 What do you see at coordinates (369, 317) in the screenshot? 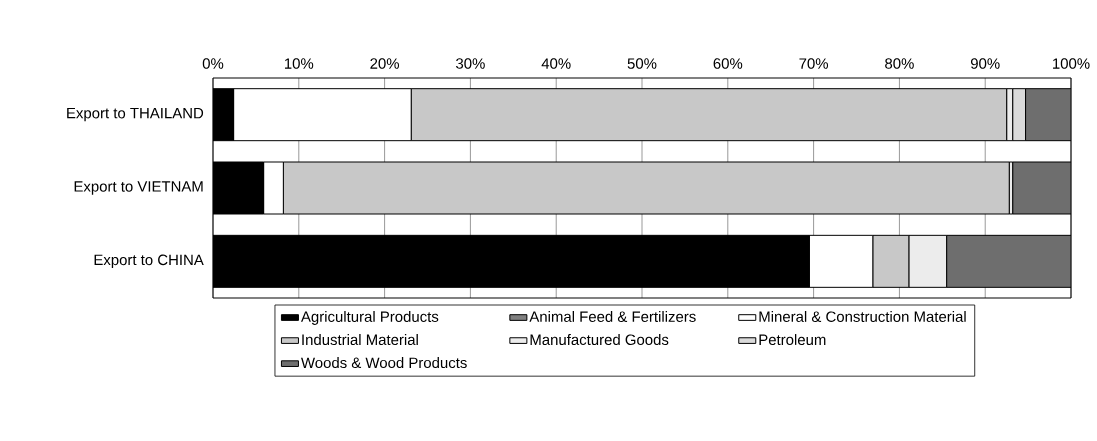
I see `legend-label: Agricultural Products` at bounding box center [369, 317].